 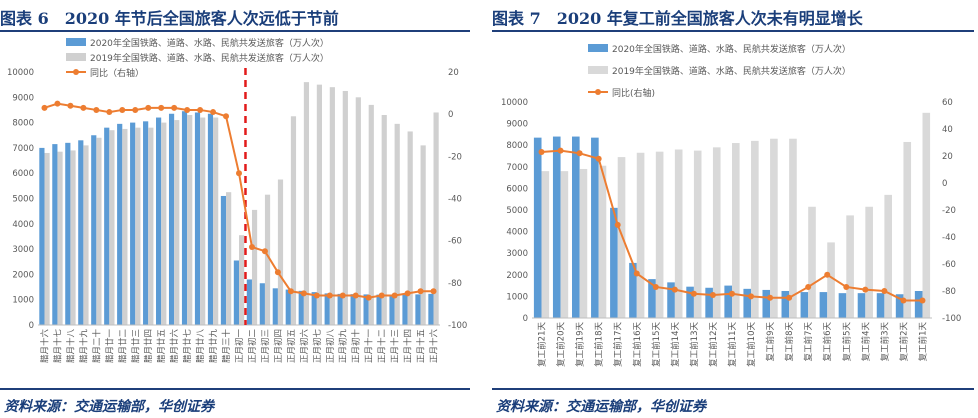 I want to click on left-axis-tick-label: 1000, so click(x=23, y=301).